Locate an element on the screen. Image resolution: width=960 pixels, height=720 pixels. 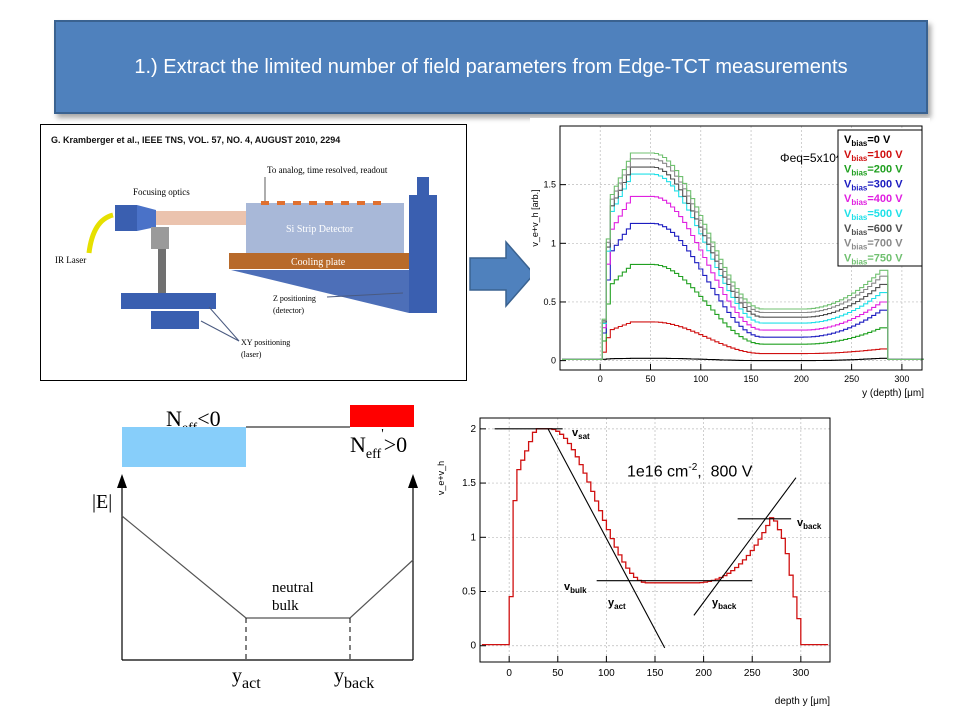
e-label: |E| is located at coordinates (102, 502).